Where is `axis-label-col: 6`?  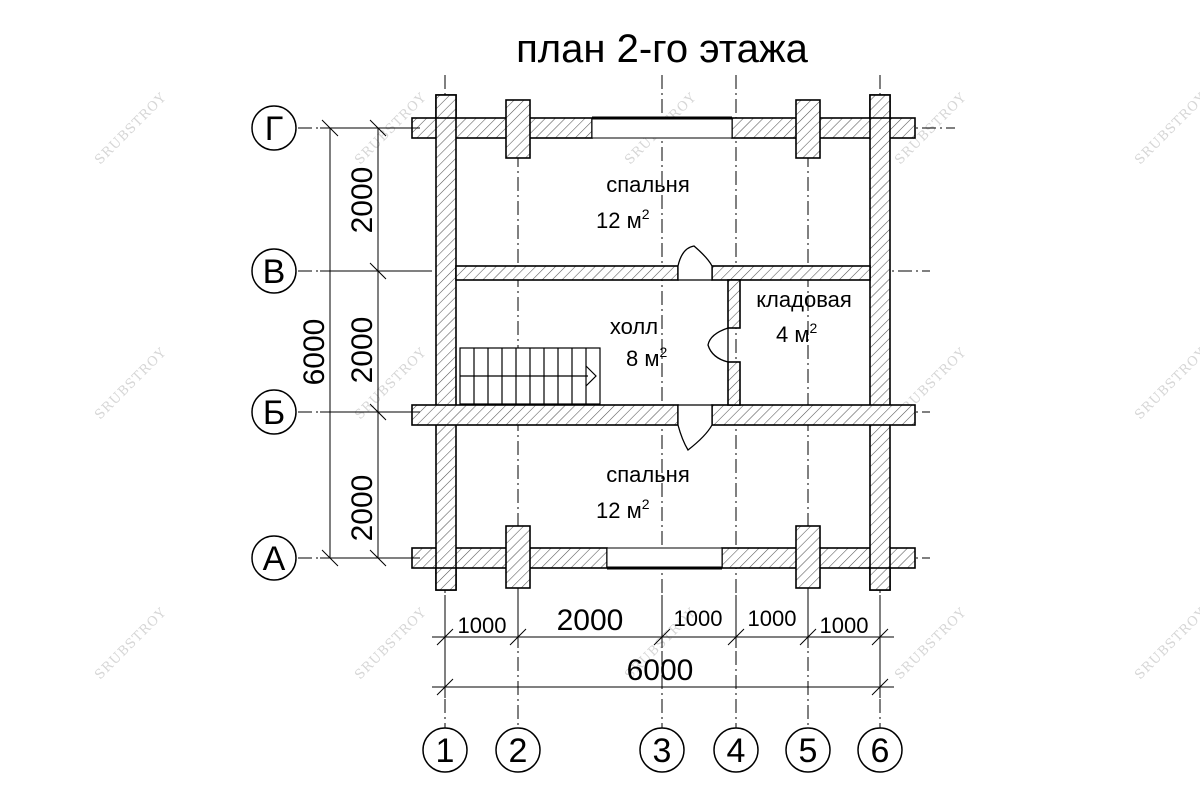
axis-label-col: 6 is located at coordinates (880, 751).